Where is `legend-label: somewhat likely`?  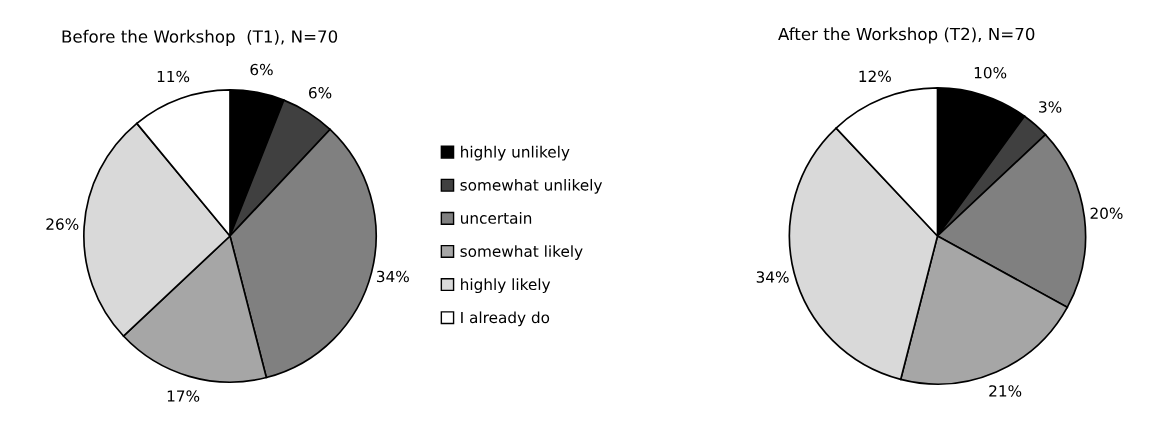
legend-label: somewhat likely is located at coordinates (521, 252).